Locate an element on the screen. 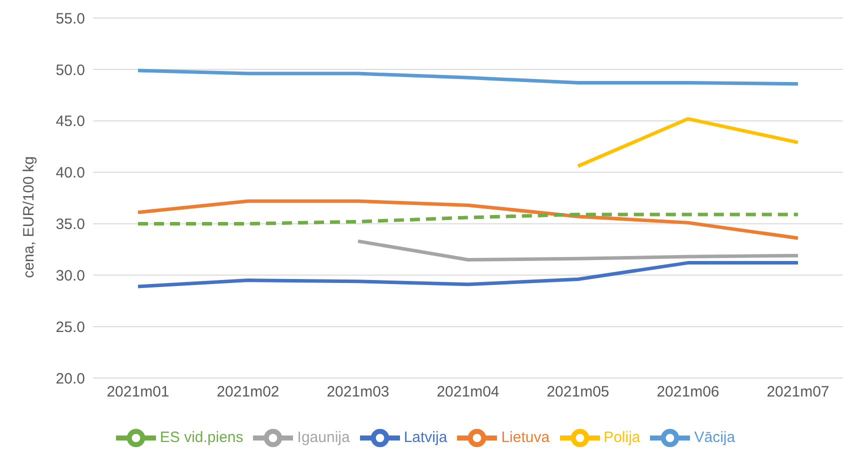  x-tick-label: 2021m06 is located at coordinates (688, 392).